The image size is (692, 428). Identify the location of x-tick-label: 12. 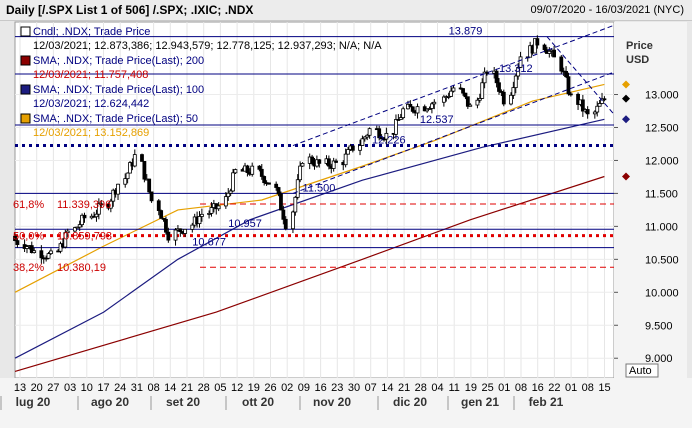
(237, 388).